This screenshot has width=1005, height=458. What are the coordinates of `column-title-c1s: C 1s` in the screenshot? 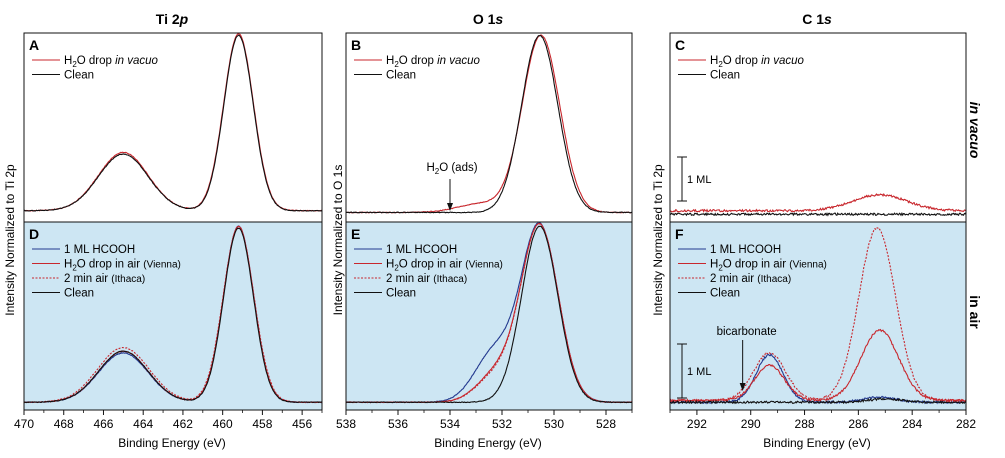 It's located at (817, 19).